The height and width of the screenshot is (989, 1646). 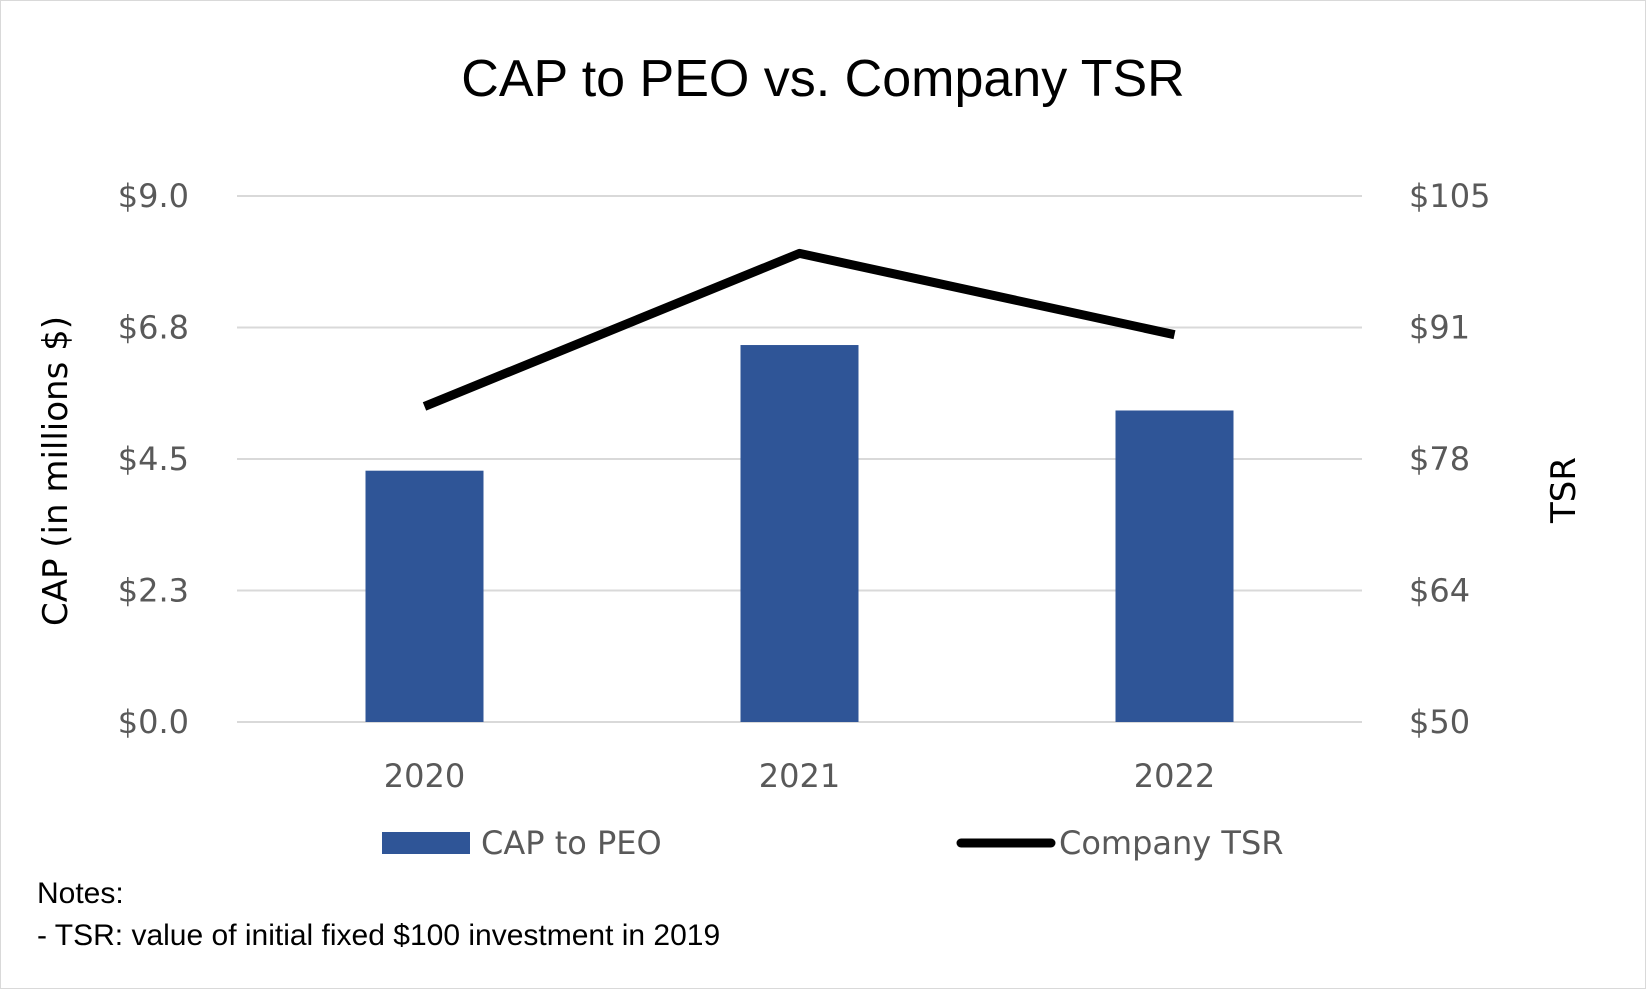 I want to click on right-tick-label: $105, so click(x=1449, y=196).